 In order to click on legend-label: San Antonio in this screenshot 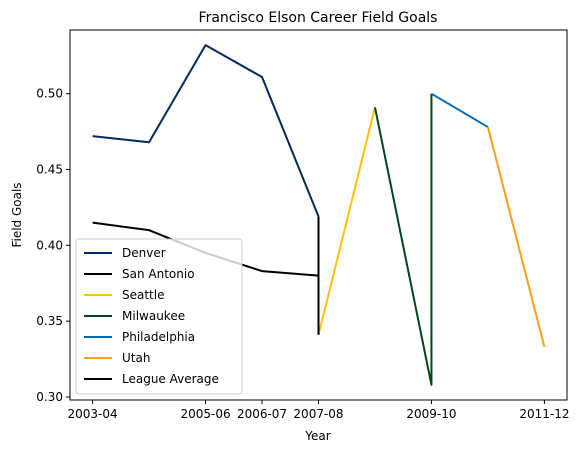, I will do `click(158, 274)`.